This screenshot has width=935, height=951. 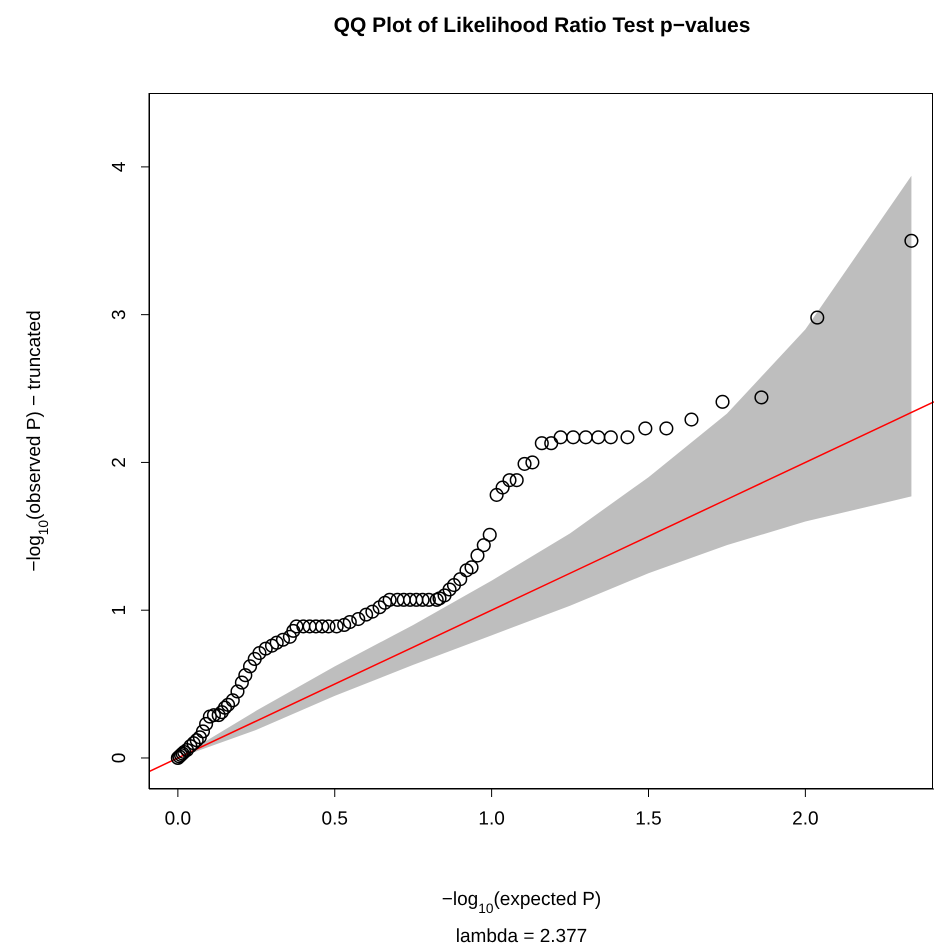 I want to click on x-axis-title: −log$_{10}$(expected P), so click(x=522, y=902).